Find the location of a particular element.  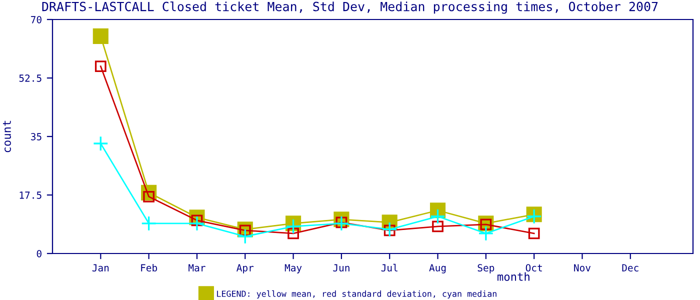

x-tick-label: Sep is located at coordinates (486, 269).